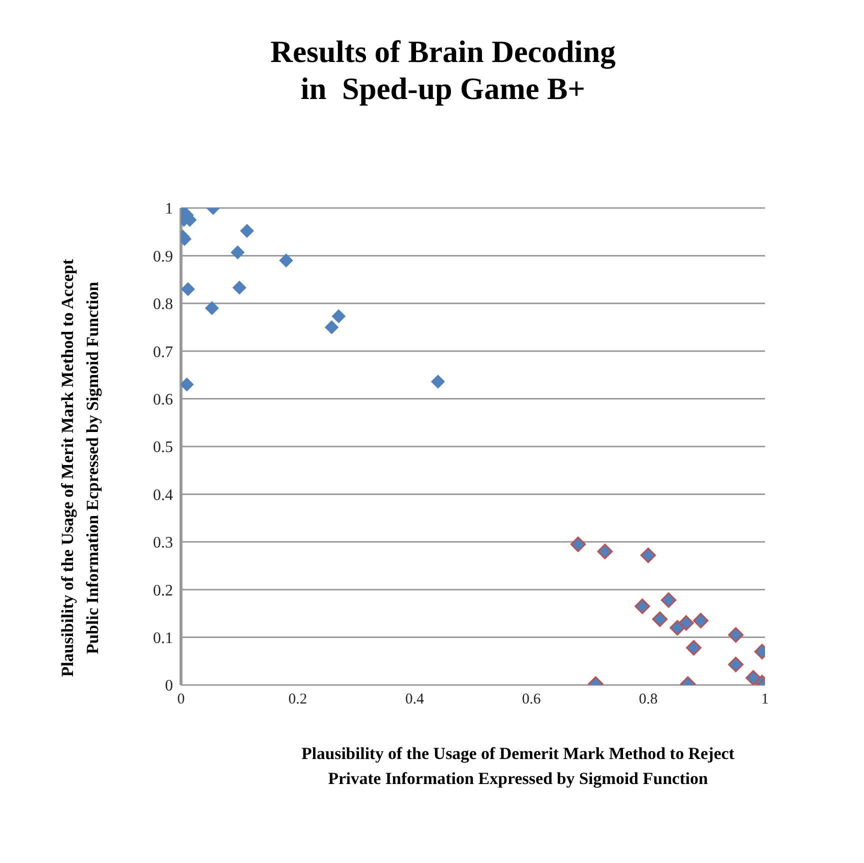  What do you see at coordinates (532, 700) in the screenshot?
I see `x-tick-label: 0.6` at bounding box center [532, 700].